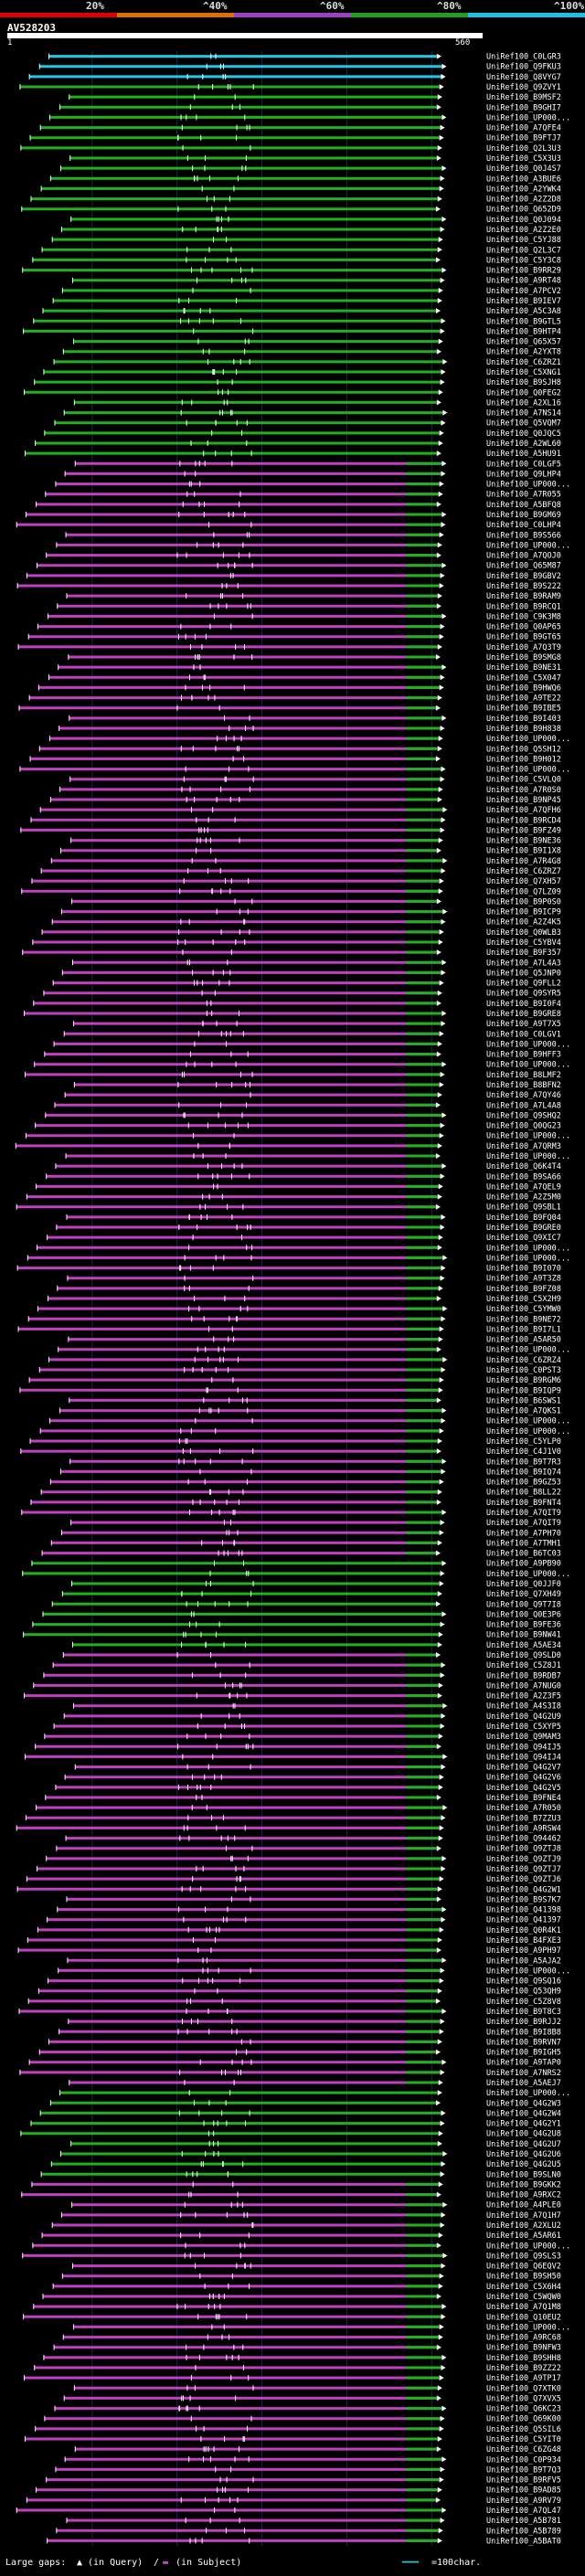 The width and height of the screenshot is (585, 2576). What do you see at coordinates (523, 1289) in the screenshot?
I see `hit-label: UniRef100_B9FZ08` at bounding box center [523, 1289].